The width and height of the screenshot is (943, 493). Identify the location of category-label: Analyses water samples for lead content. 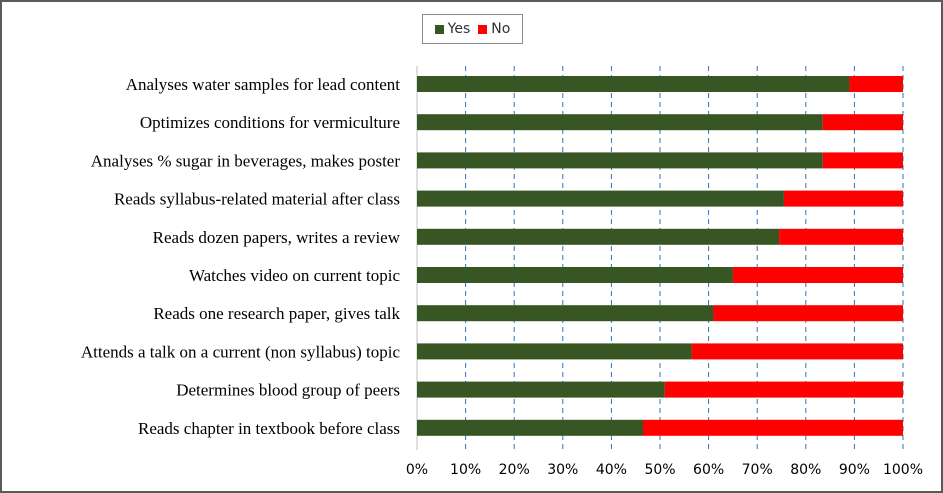
(263, 84).